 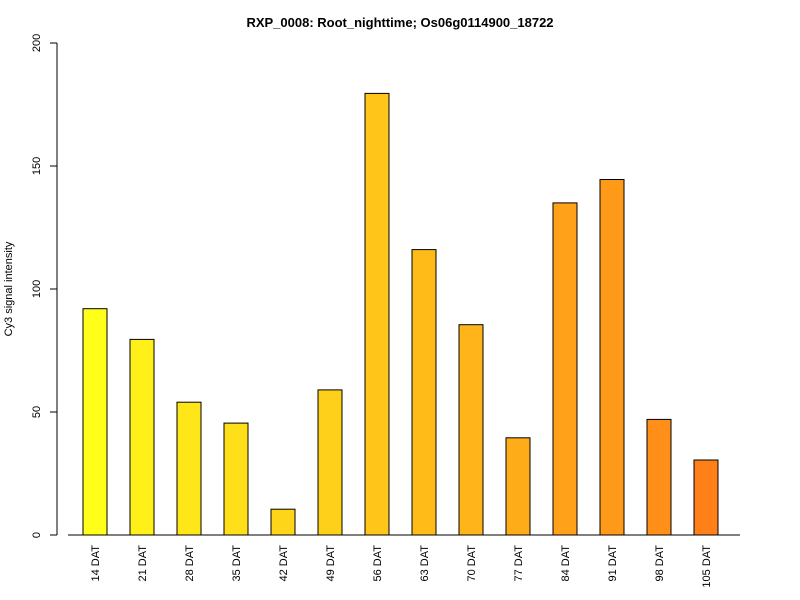 What do you see at coordinates (612, 357) in the screenshot?
I see `bar-91-dat` at bounding box center [612, 357].